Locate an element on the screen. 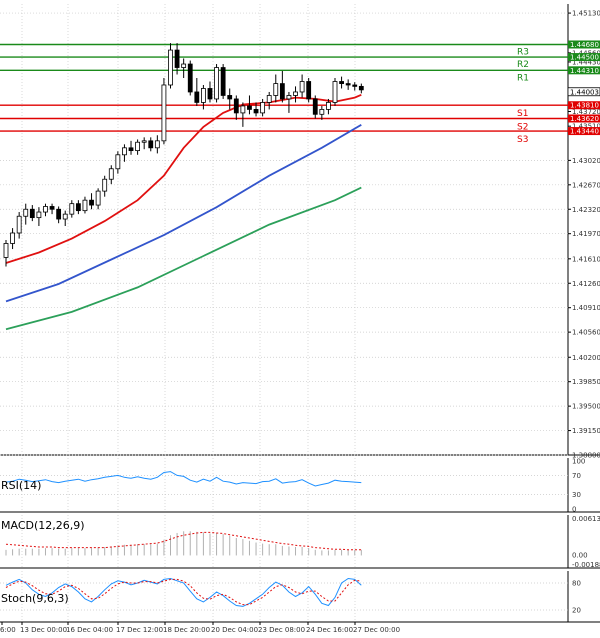  level-name-s3: S3 is located at coordinates (522, 140).